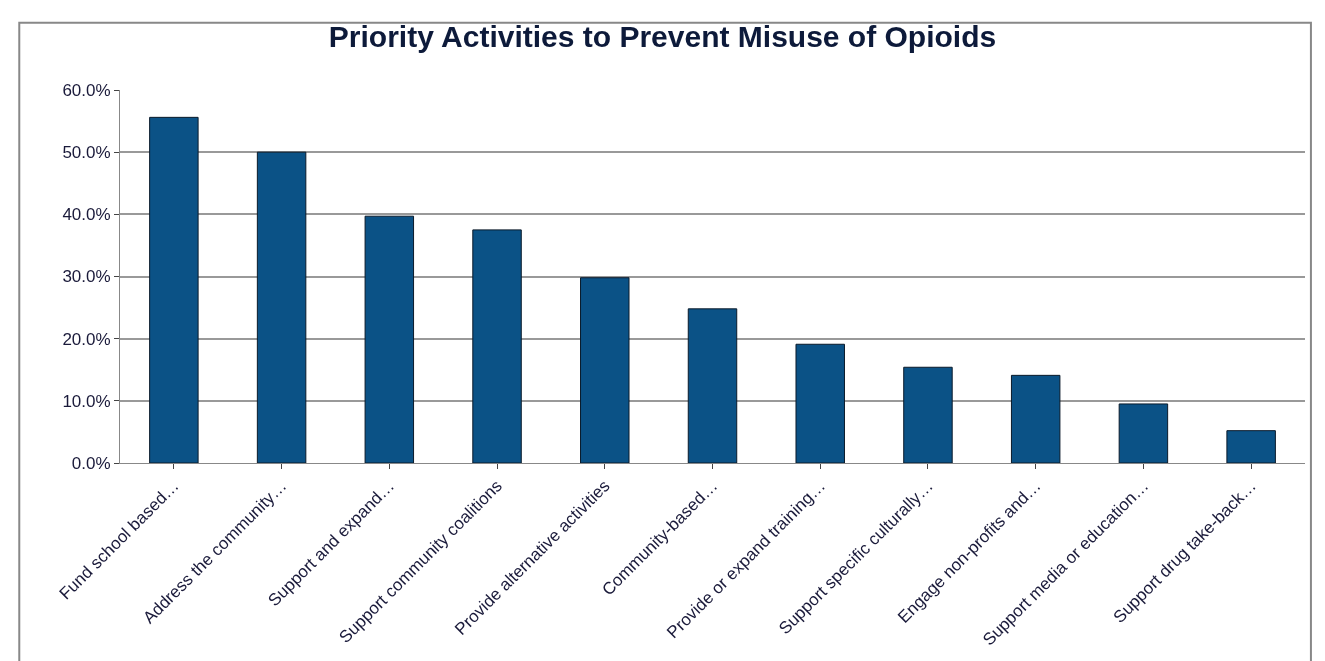  I want to click on y-tick-label: 50.0%, so click(86, 153).